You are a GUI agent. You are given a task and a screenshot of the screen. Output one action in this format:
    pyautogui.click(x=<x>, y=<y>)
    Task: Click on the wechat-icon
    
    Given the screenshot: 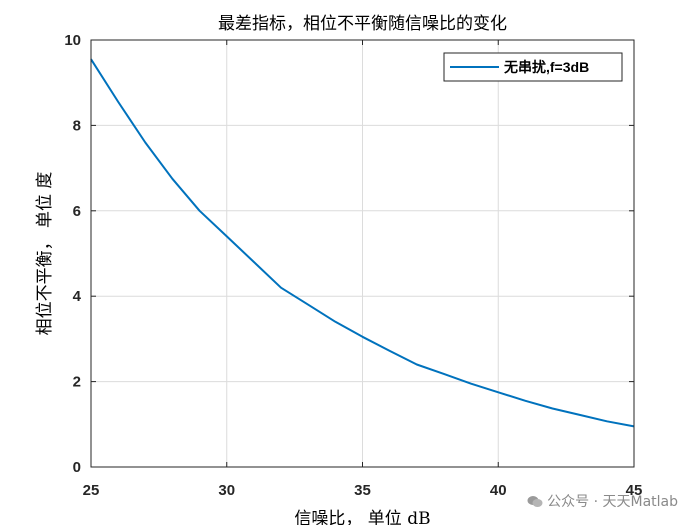 What is the action you would take?
    pyautogui.click(x=535, y=501)
    